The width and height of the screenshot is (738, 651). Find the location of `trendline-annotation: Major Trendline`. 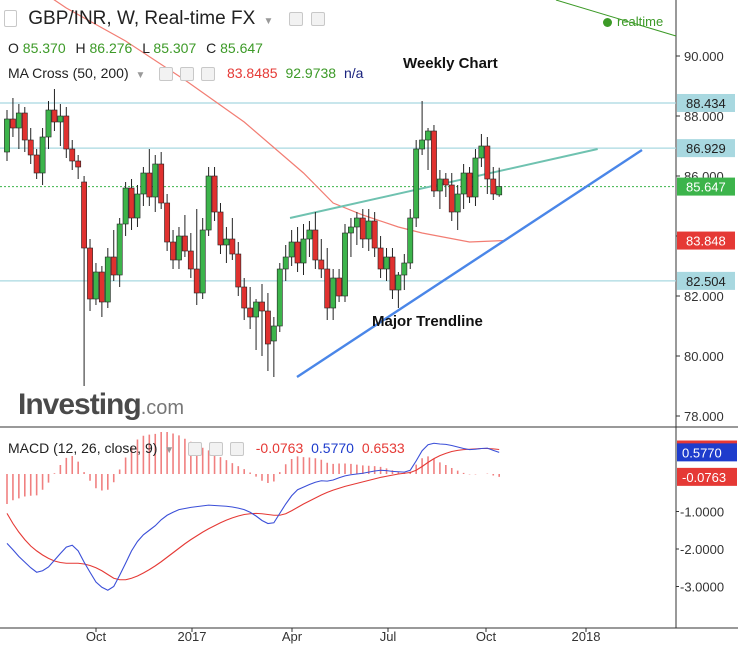

trendline-annotation: Major Trendline is located at coordinates (427, 321).